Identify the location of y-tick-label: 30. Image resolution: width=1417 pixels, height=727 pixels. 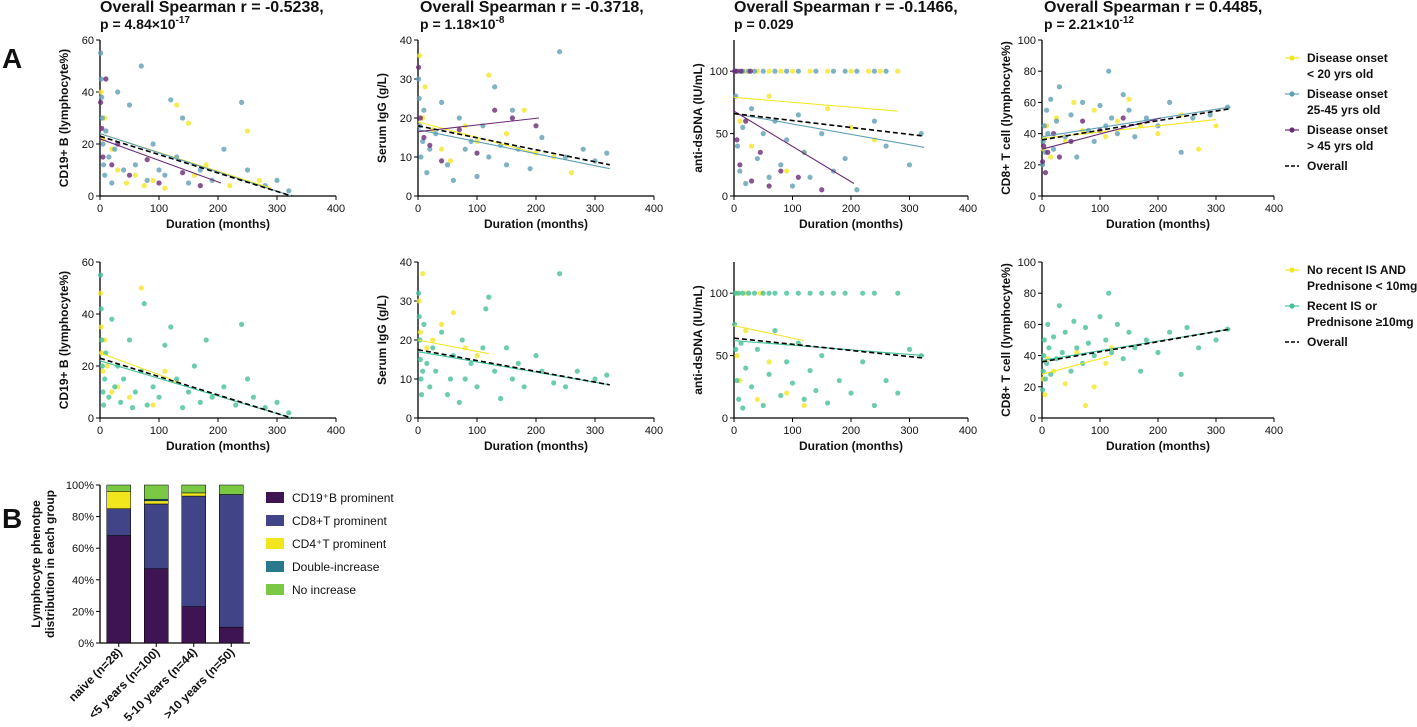
(406, 80).